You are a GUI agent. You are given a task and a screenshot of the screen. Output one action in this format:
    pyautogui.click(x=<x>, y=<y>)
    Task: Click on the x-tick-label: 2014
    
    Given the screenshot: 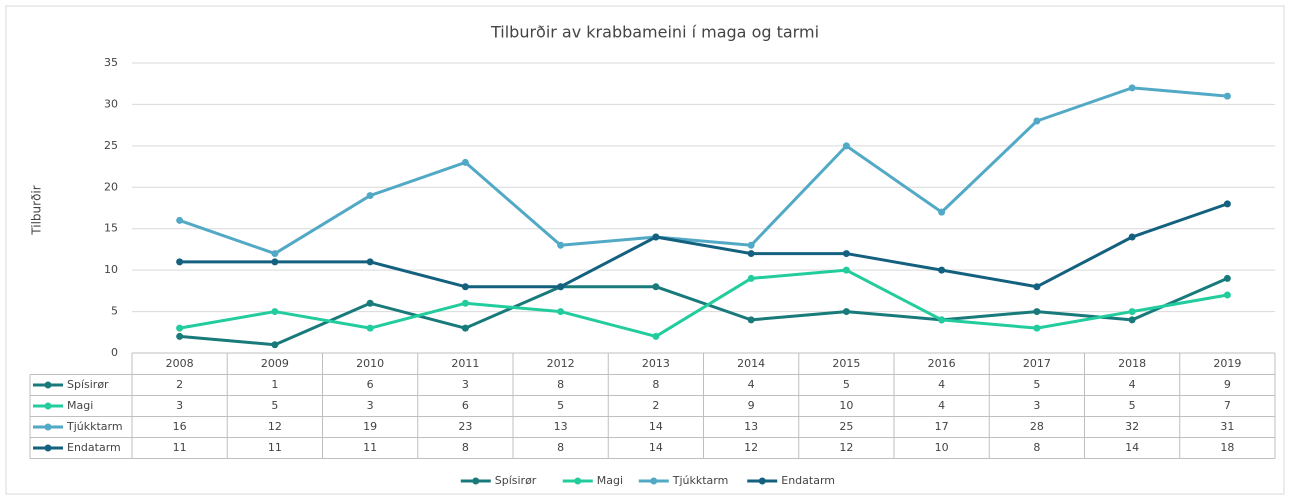 What is the action you would take?
    pyautogui.click(x=751, y=363)
    